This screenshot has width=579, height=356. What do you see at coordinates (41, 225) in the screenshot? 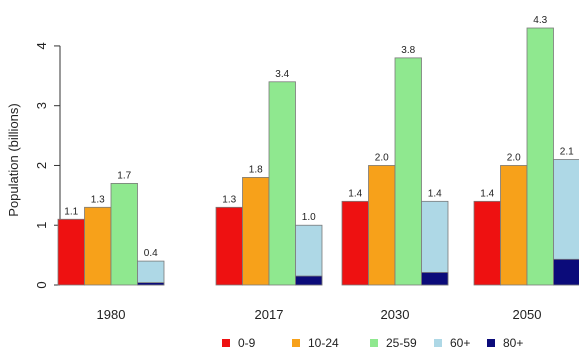
I see `y-tick-label: 1` at bounding box center [41, 225].